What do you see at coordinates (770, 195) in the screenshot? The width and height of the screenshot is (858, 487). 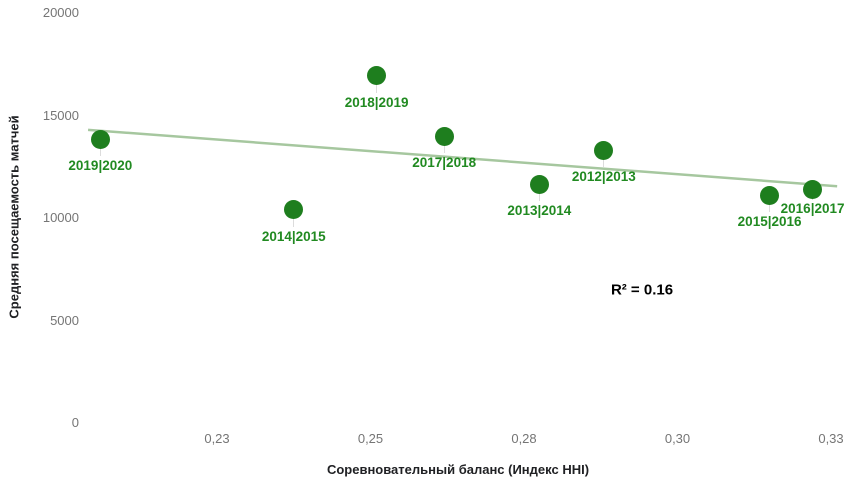 I see `data-point-2015-2016` at bounding box center [770, 195].